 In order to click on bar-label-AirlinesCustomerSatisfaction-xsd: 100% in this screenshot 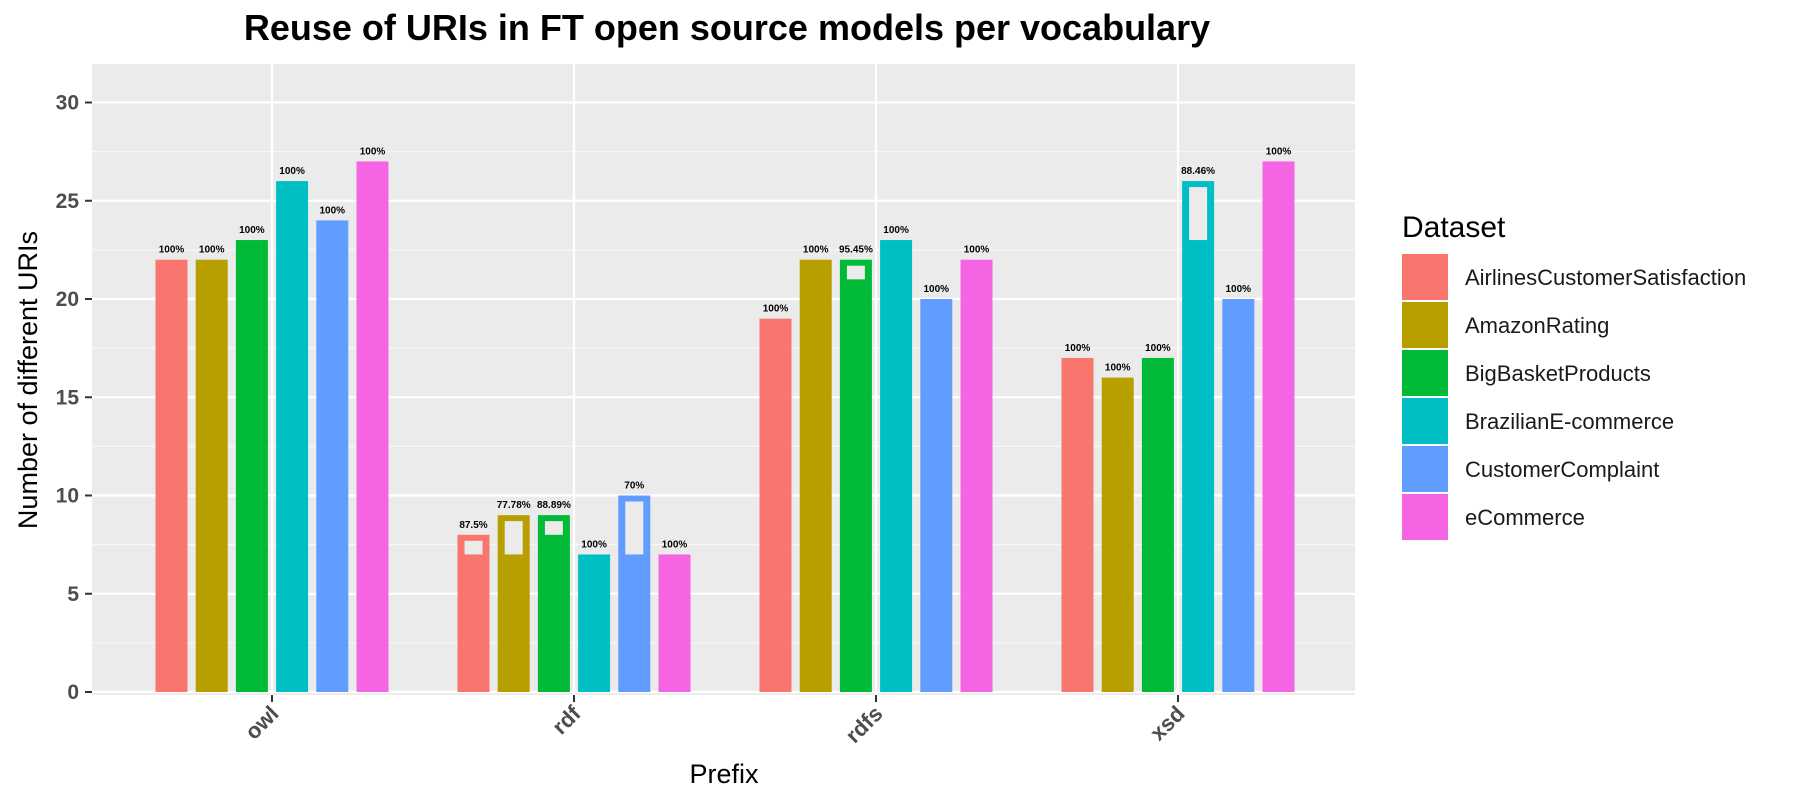, I will do `click(1078, 348)`.